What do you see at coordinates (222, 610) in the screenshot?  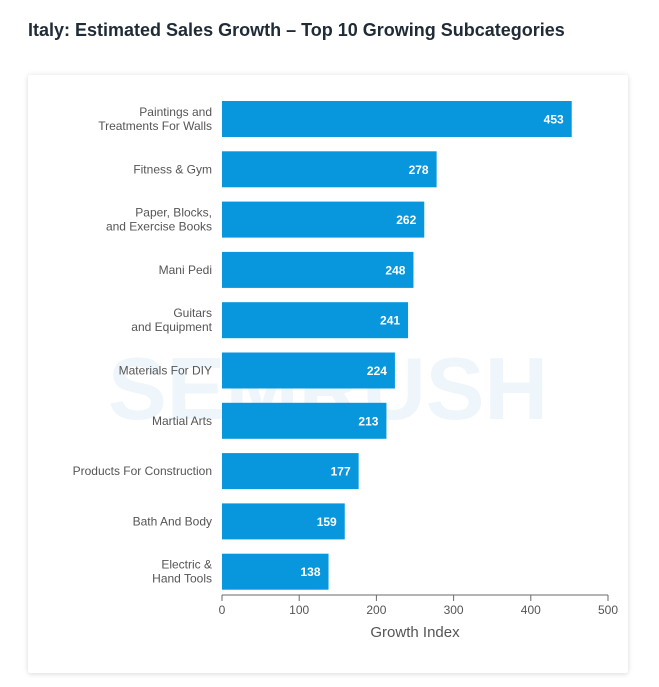 I see `x-tick-label: 0` at bounding box center [222, 610].